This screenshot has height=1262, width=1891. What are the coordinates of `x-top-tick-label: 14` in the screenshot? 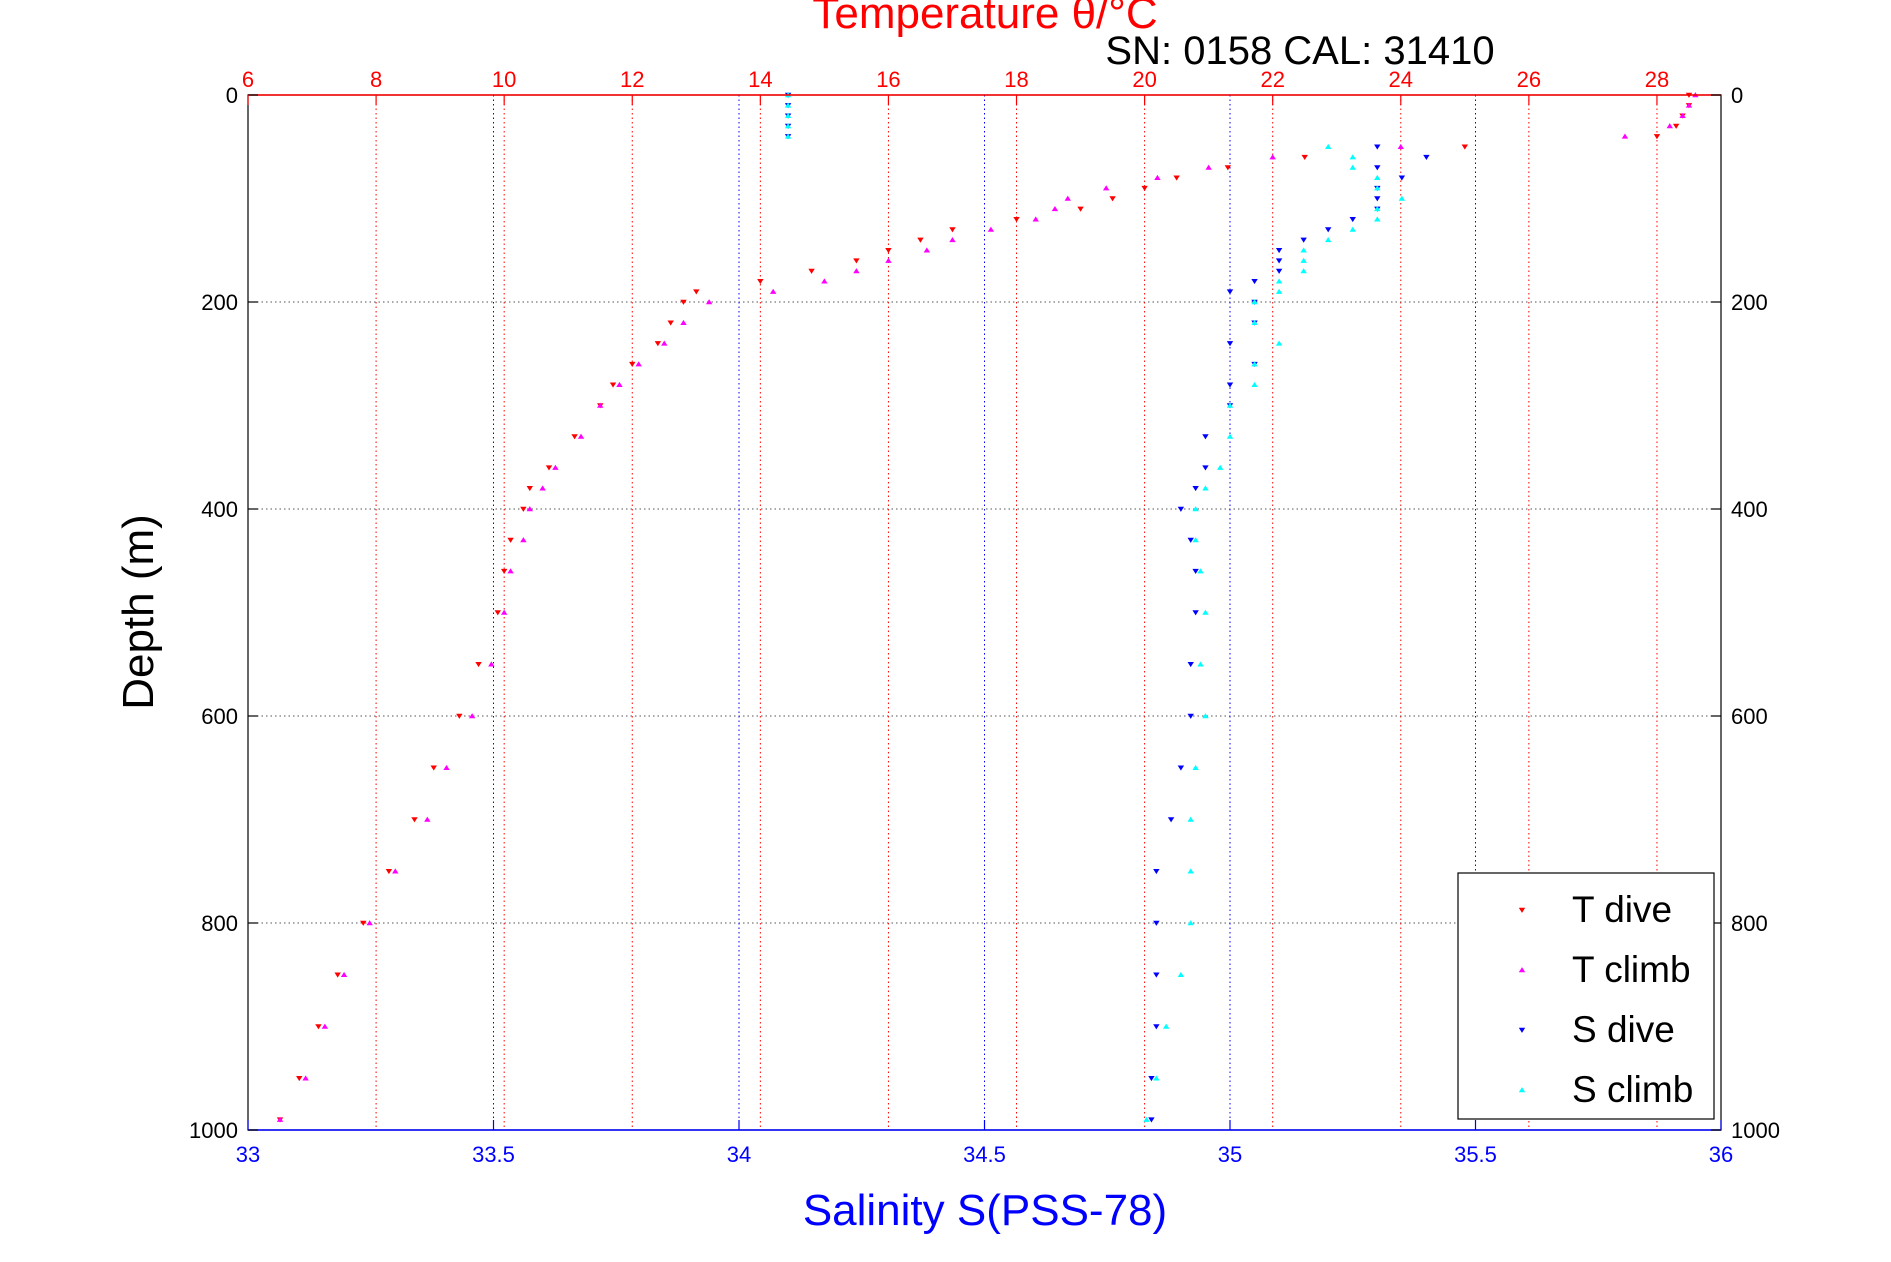 It's located at (760, 79).